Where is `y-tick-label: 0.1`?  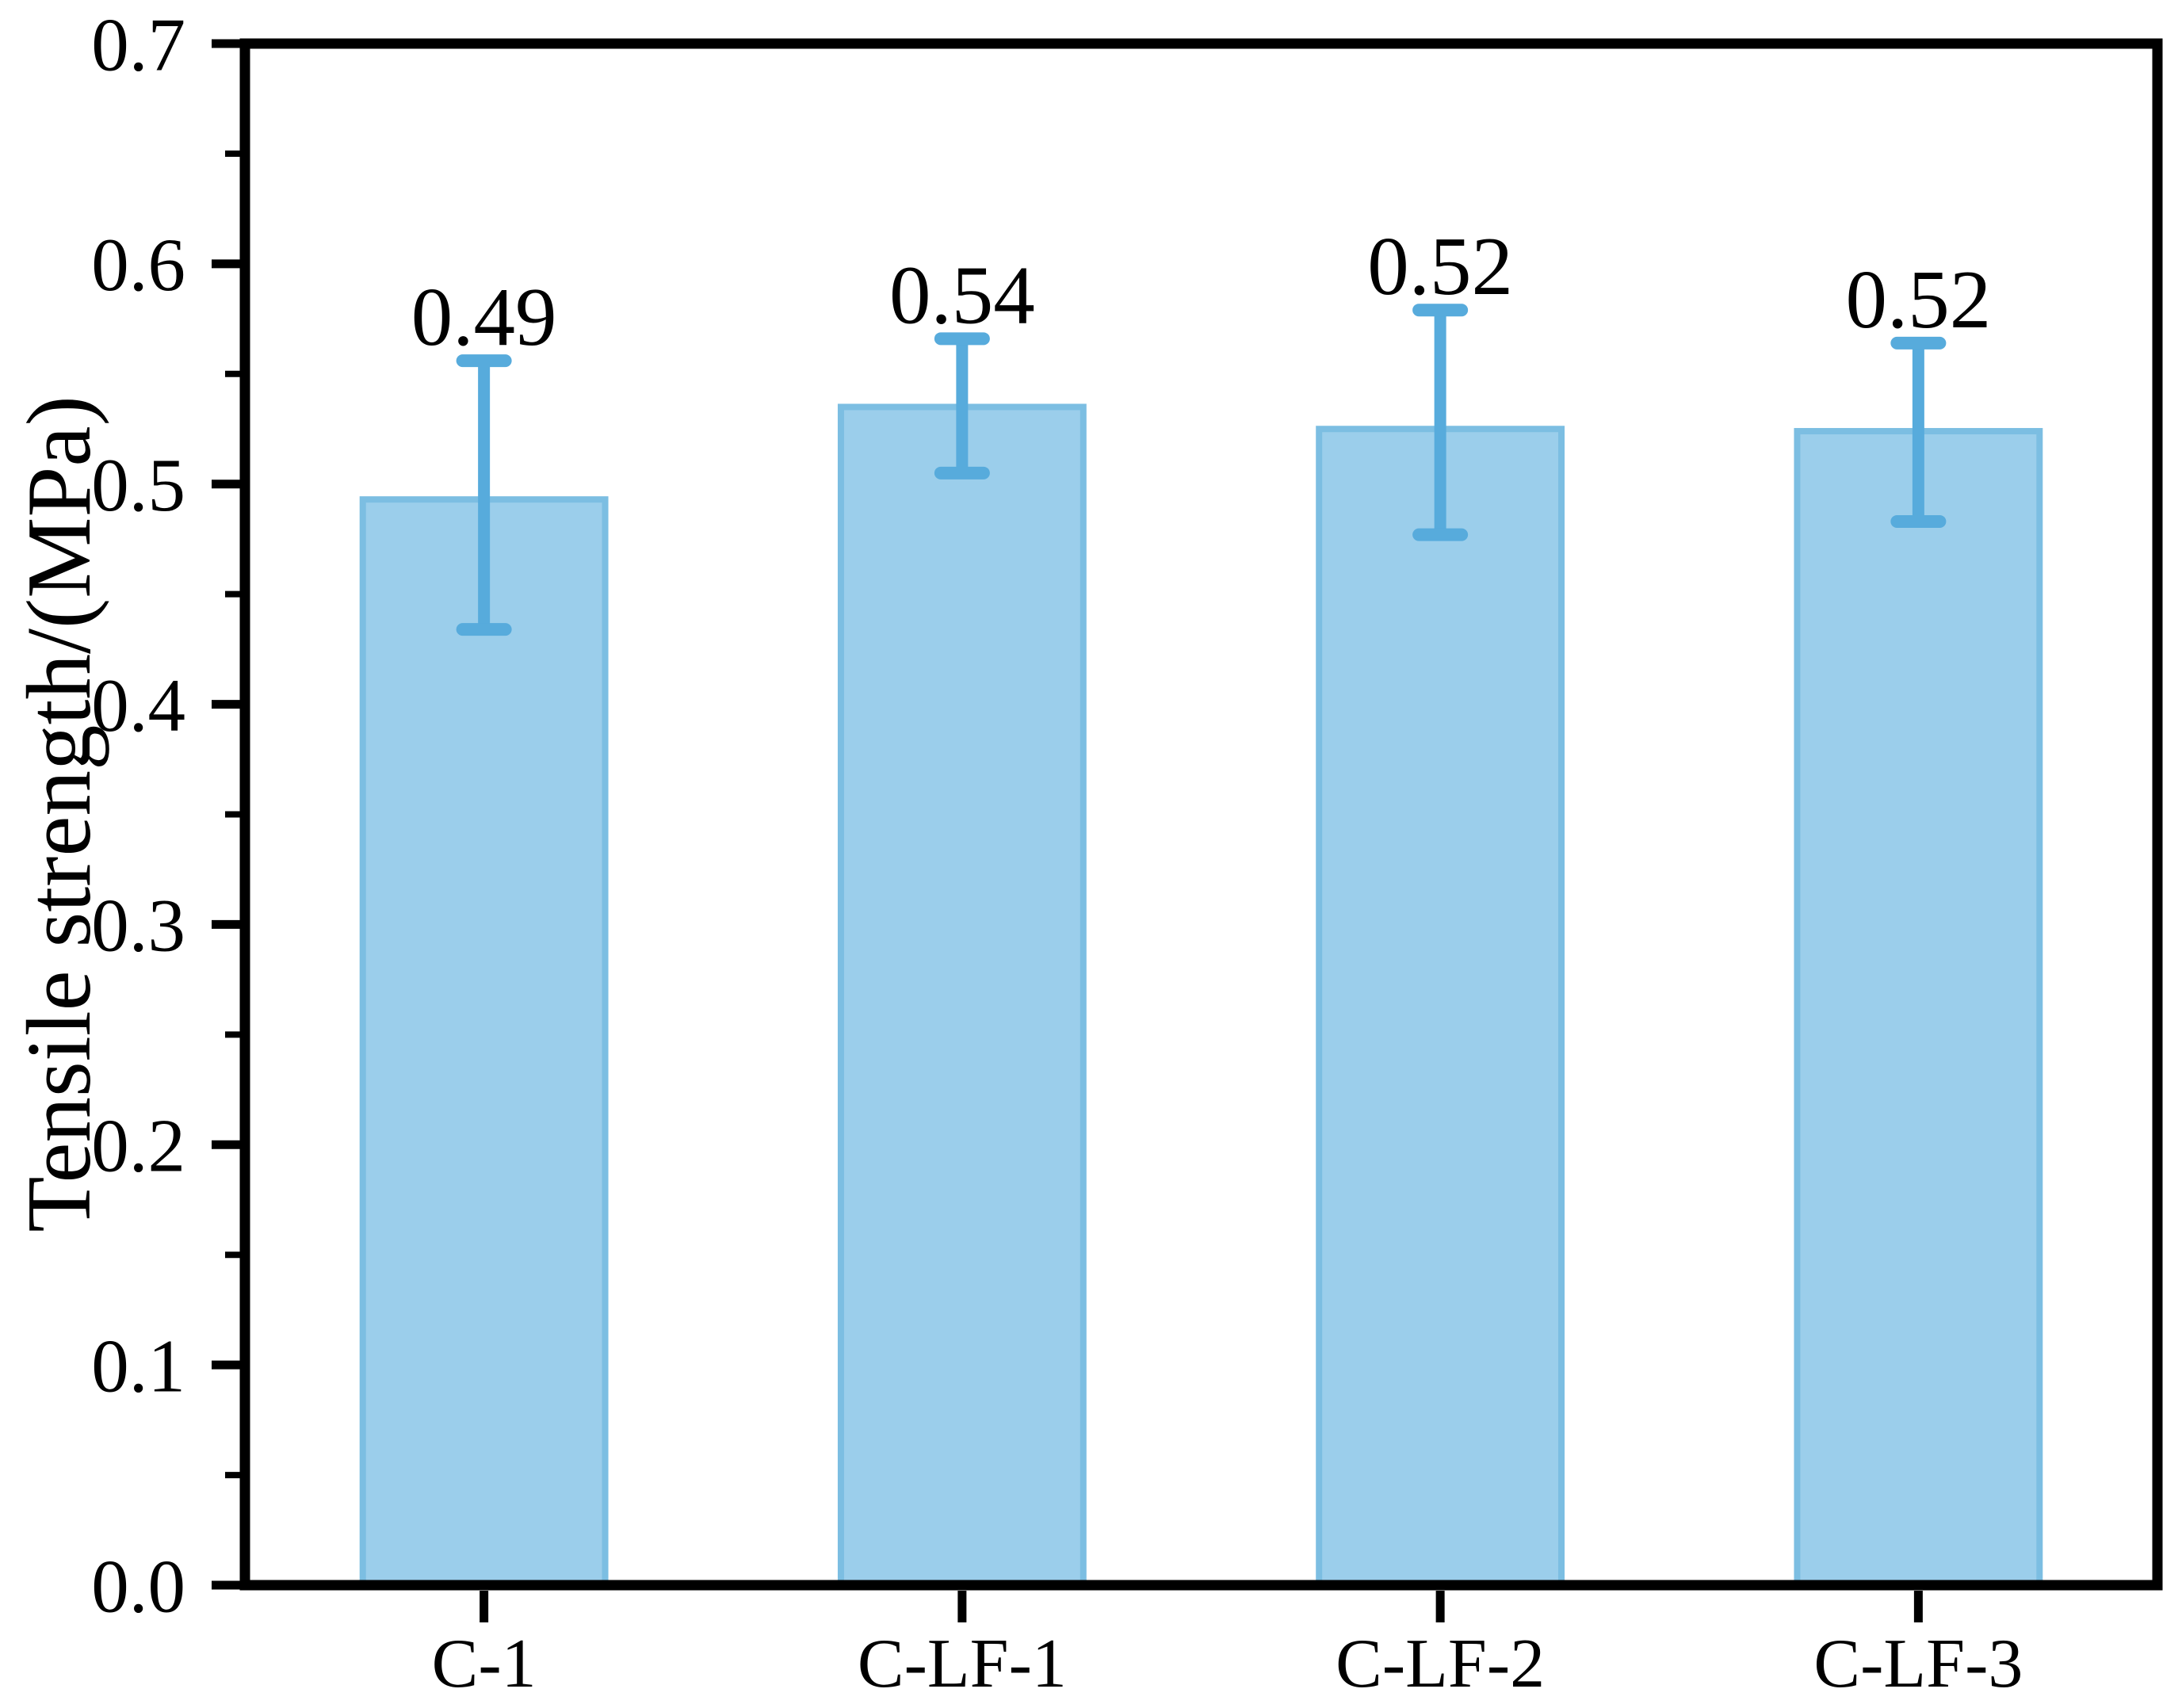 y-tick-label: 0.1 is located at coordinates (138, 1366).